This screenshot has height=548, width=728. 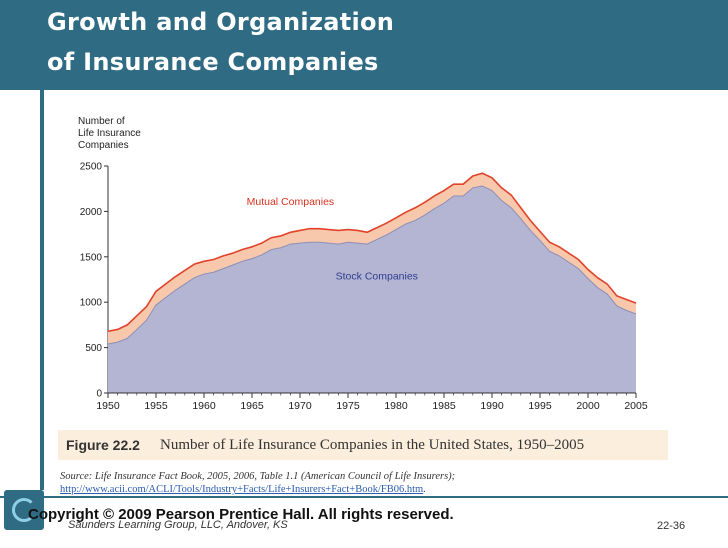 What do you see at coordinates (91, 303) in the screenshot?
I see `y-tick-label: 1000` at bounding box center [91, 303].